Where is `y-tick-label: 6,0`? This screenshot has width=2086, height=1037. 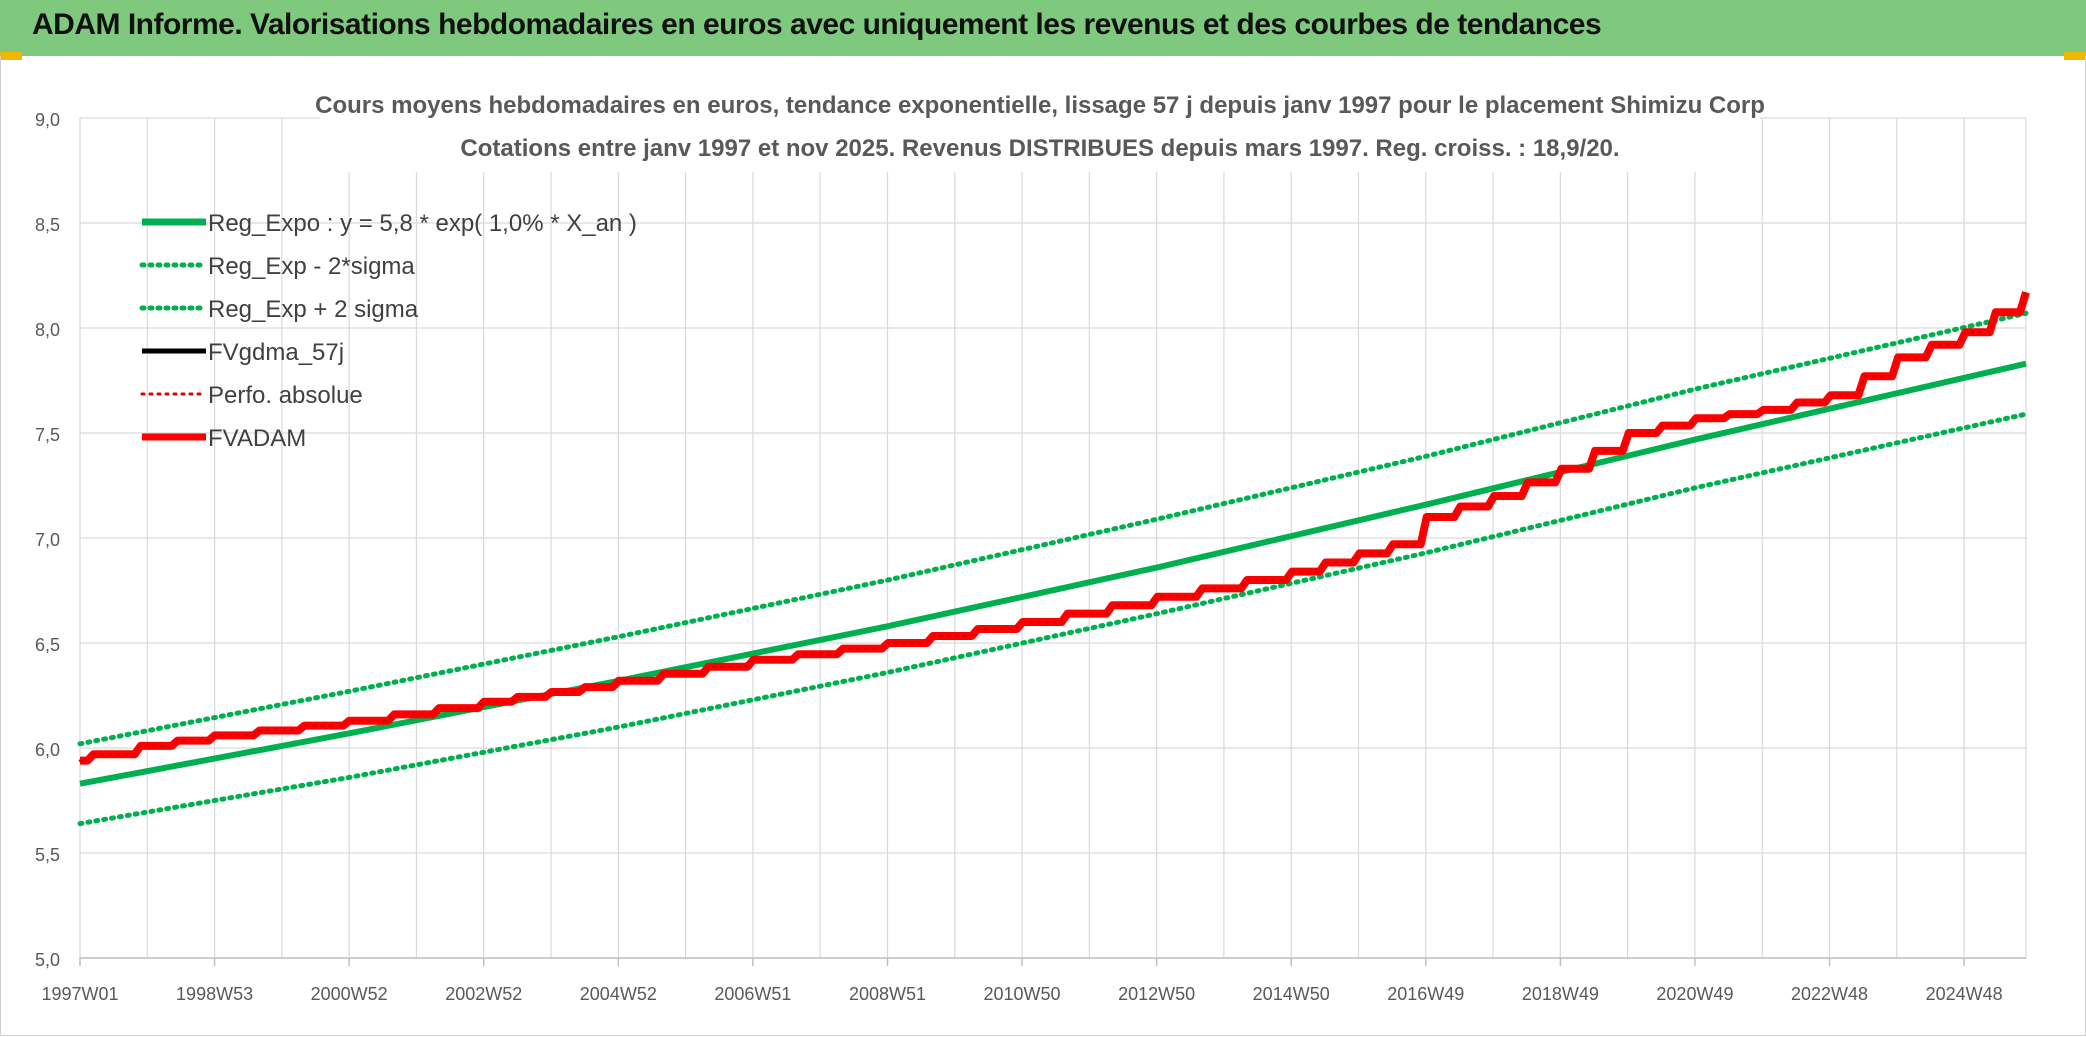
y-tick-label: 6,0 is located at coordinates (47, 750).